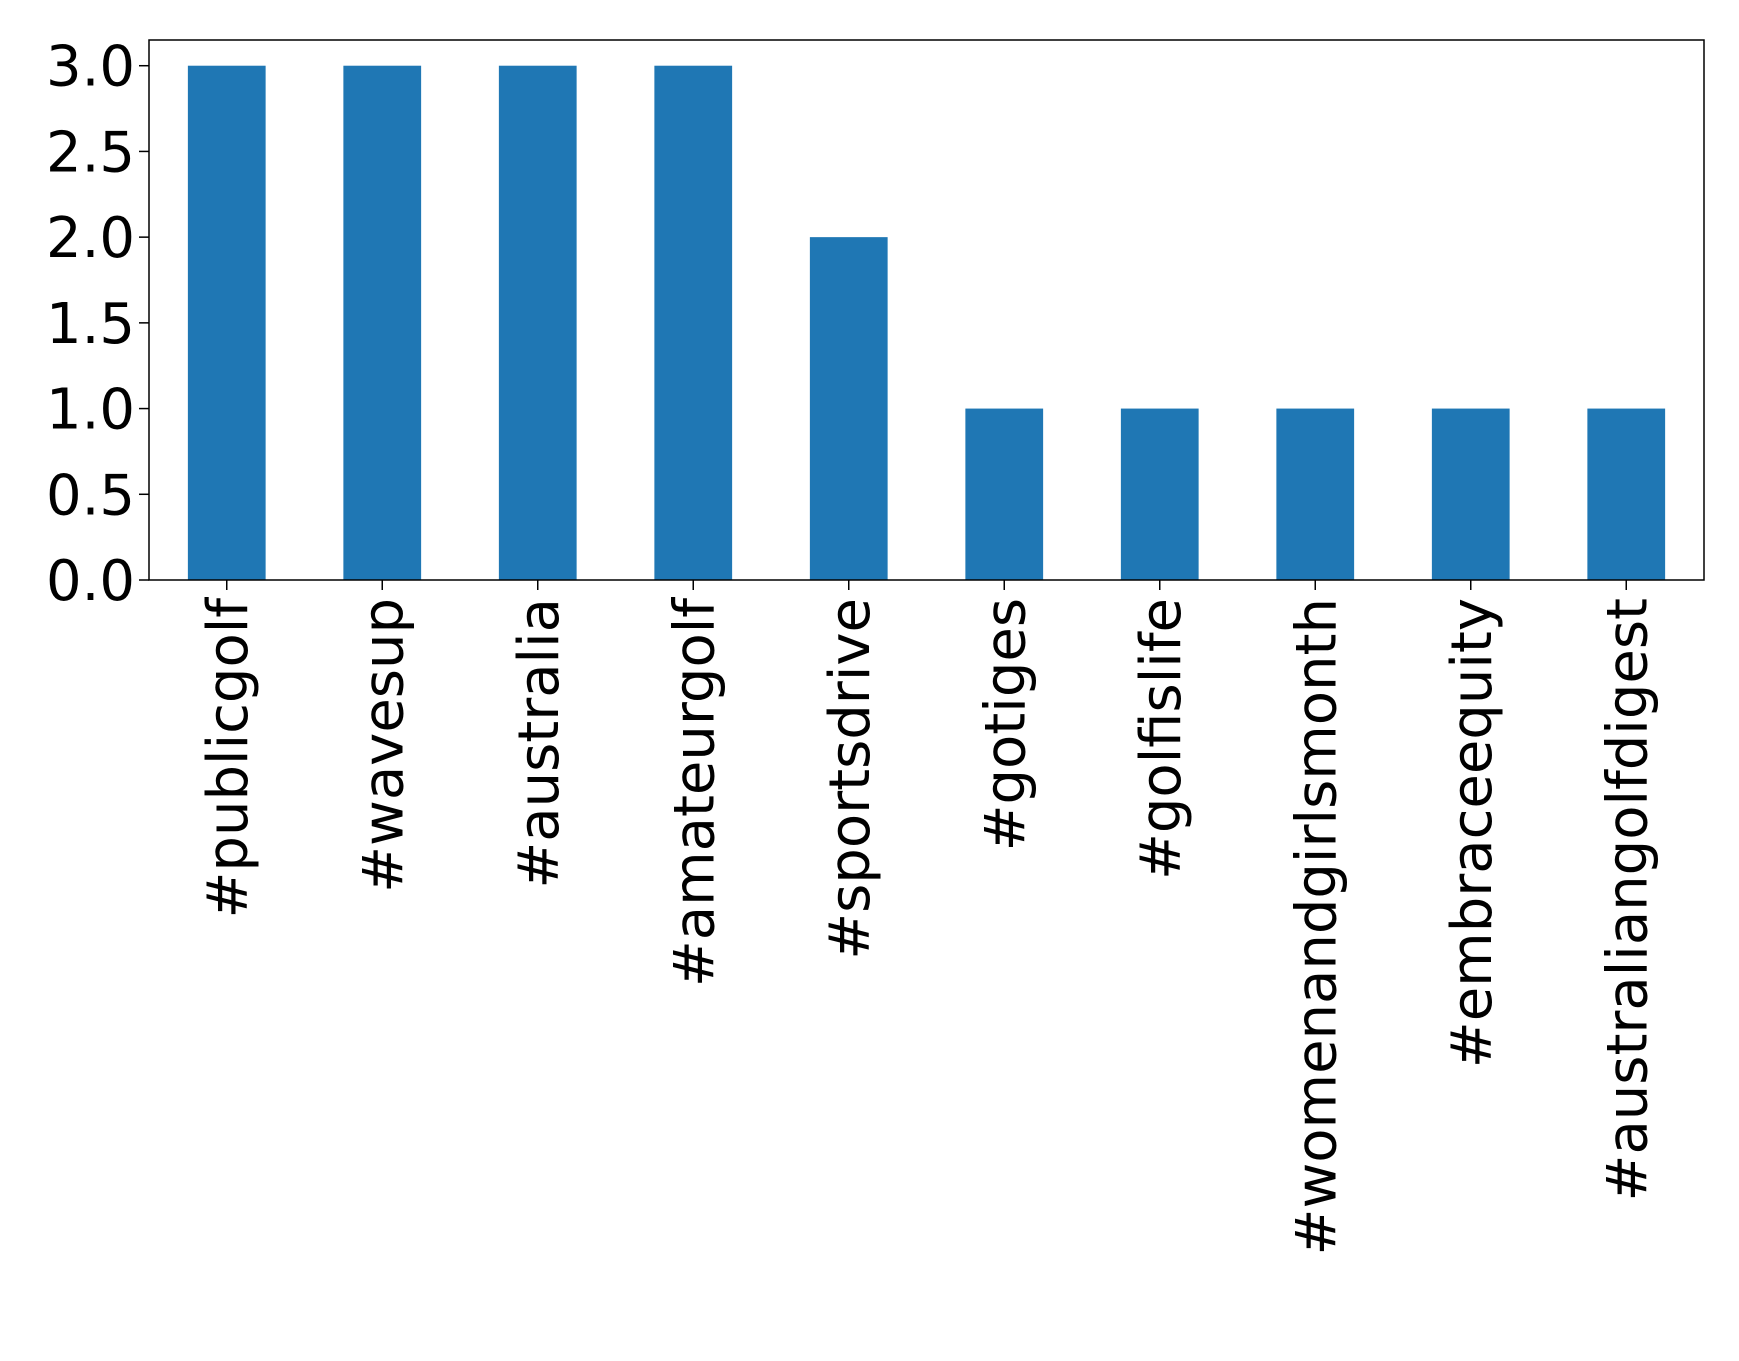  I want to click on x-tick-label: #gotiges, so click(1005, 724).